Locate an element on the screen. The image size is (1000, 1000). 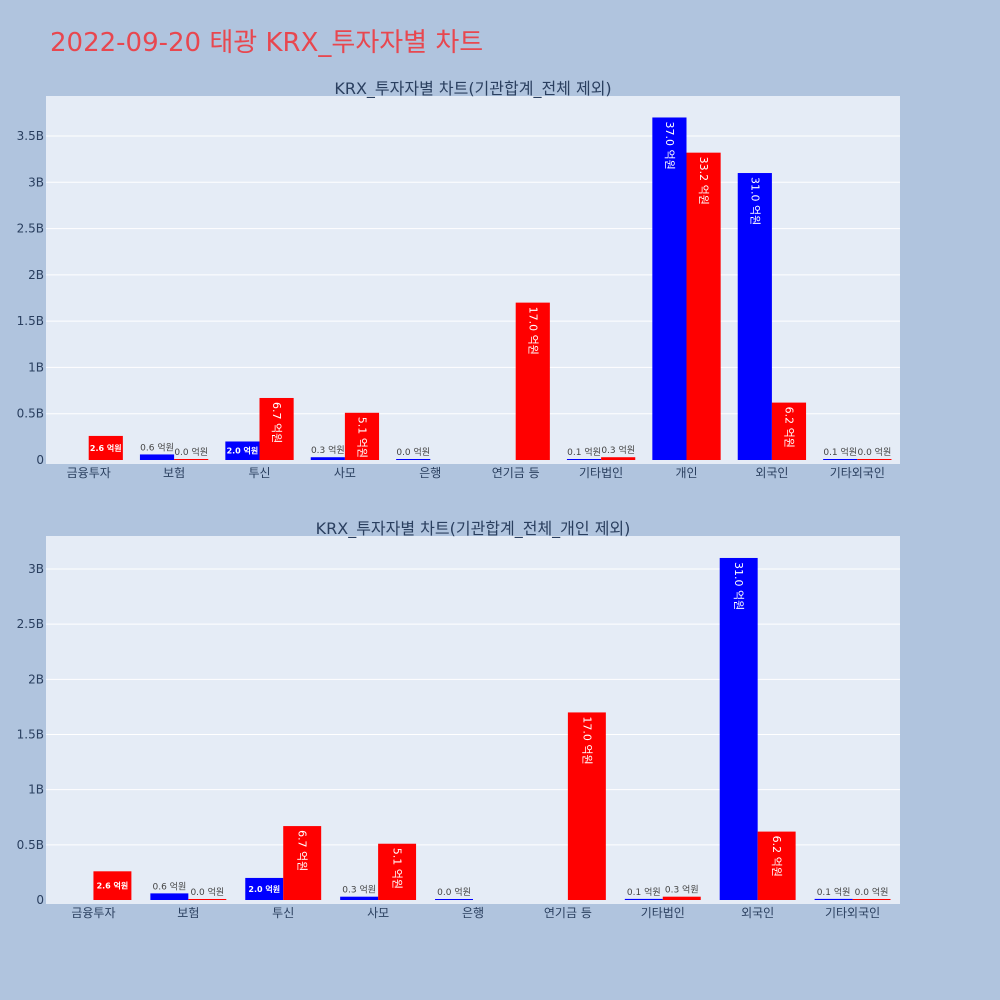
chart-title: KRX_투자자별 차트(기관합계_전체_개인 제외) is located at coordinates (473, 529).